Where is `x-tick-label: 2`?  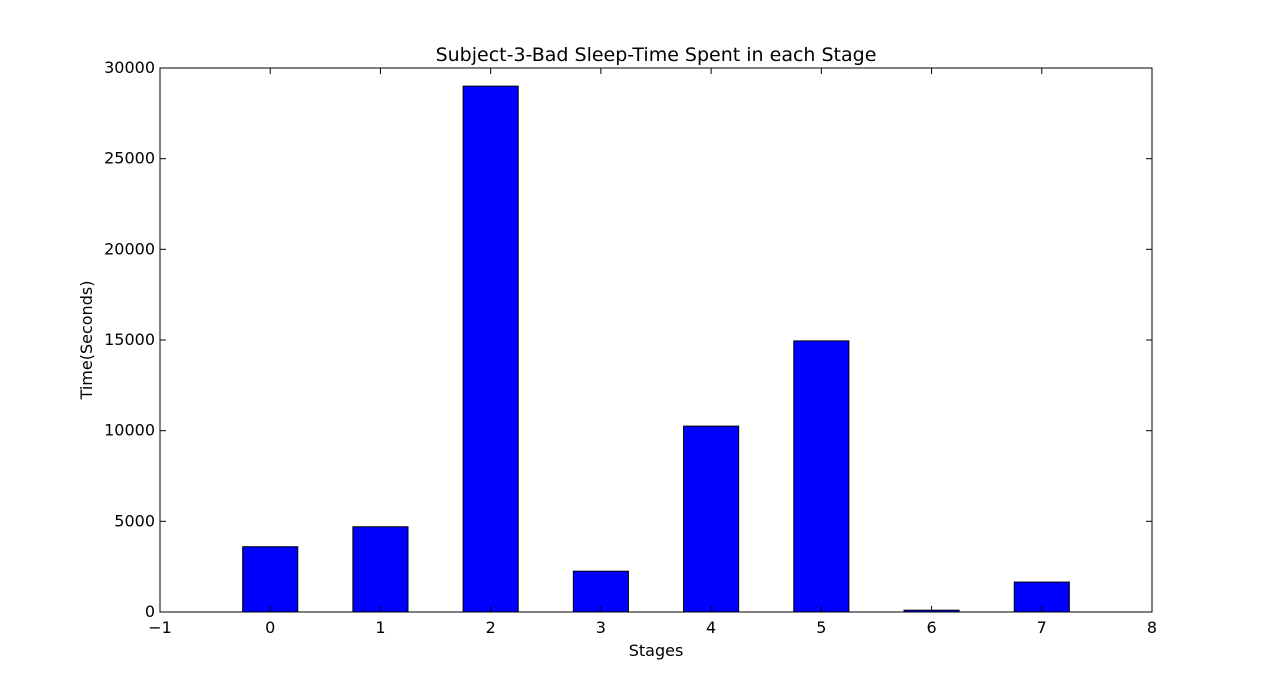 x-tick-label: 2 is located at coordinates (491, 627).